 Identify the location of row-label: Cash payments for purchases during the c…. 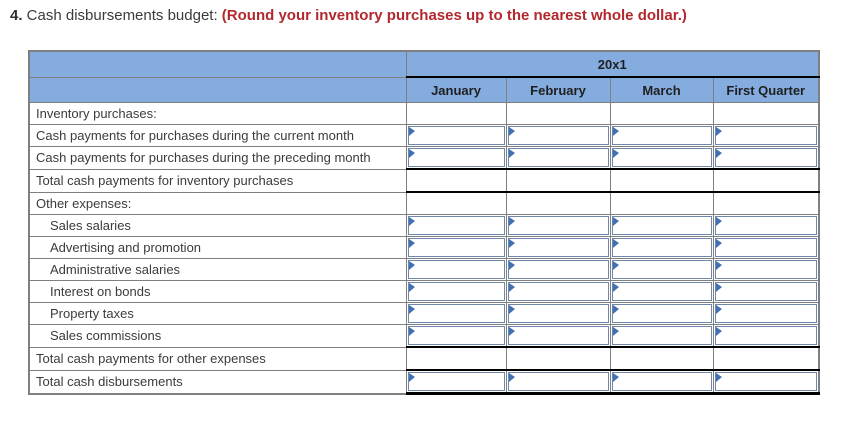
(217, 135).